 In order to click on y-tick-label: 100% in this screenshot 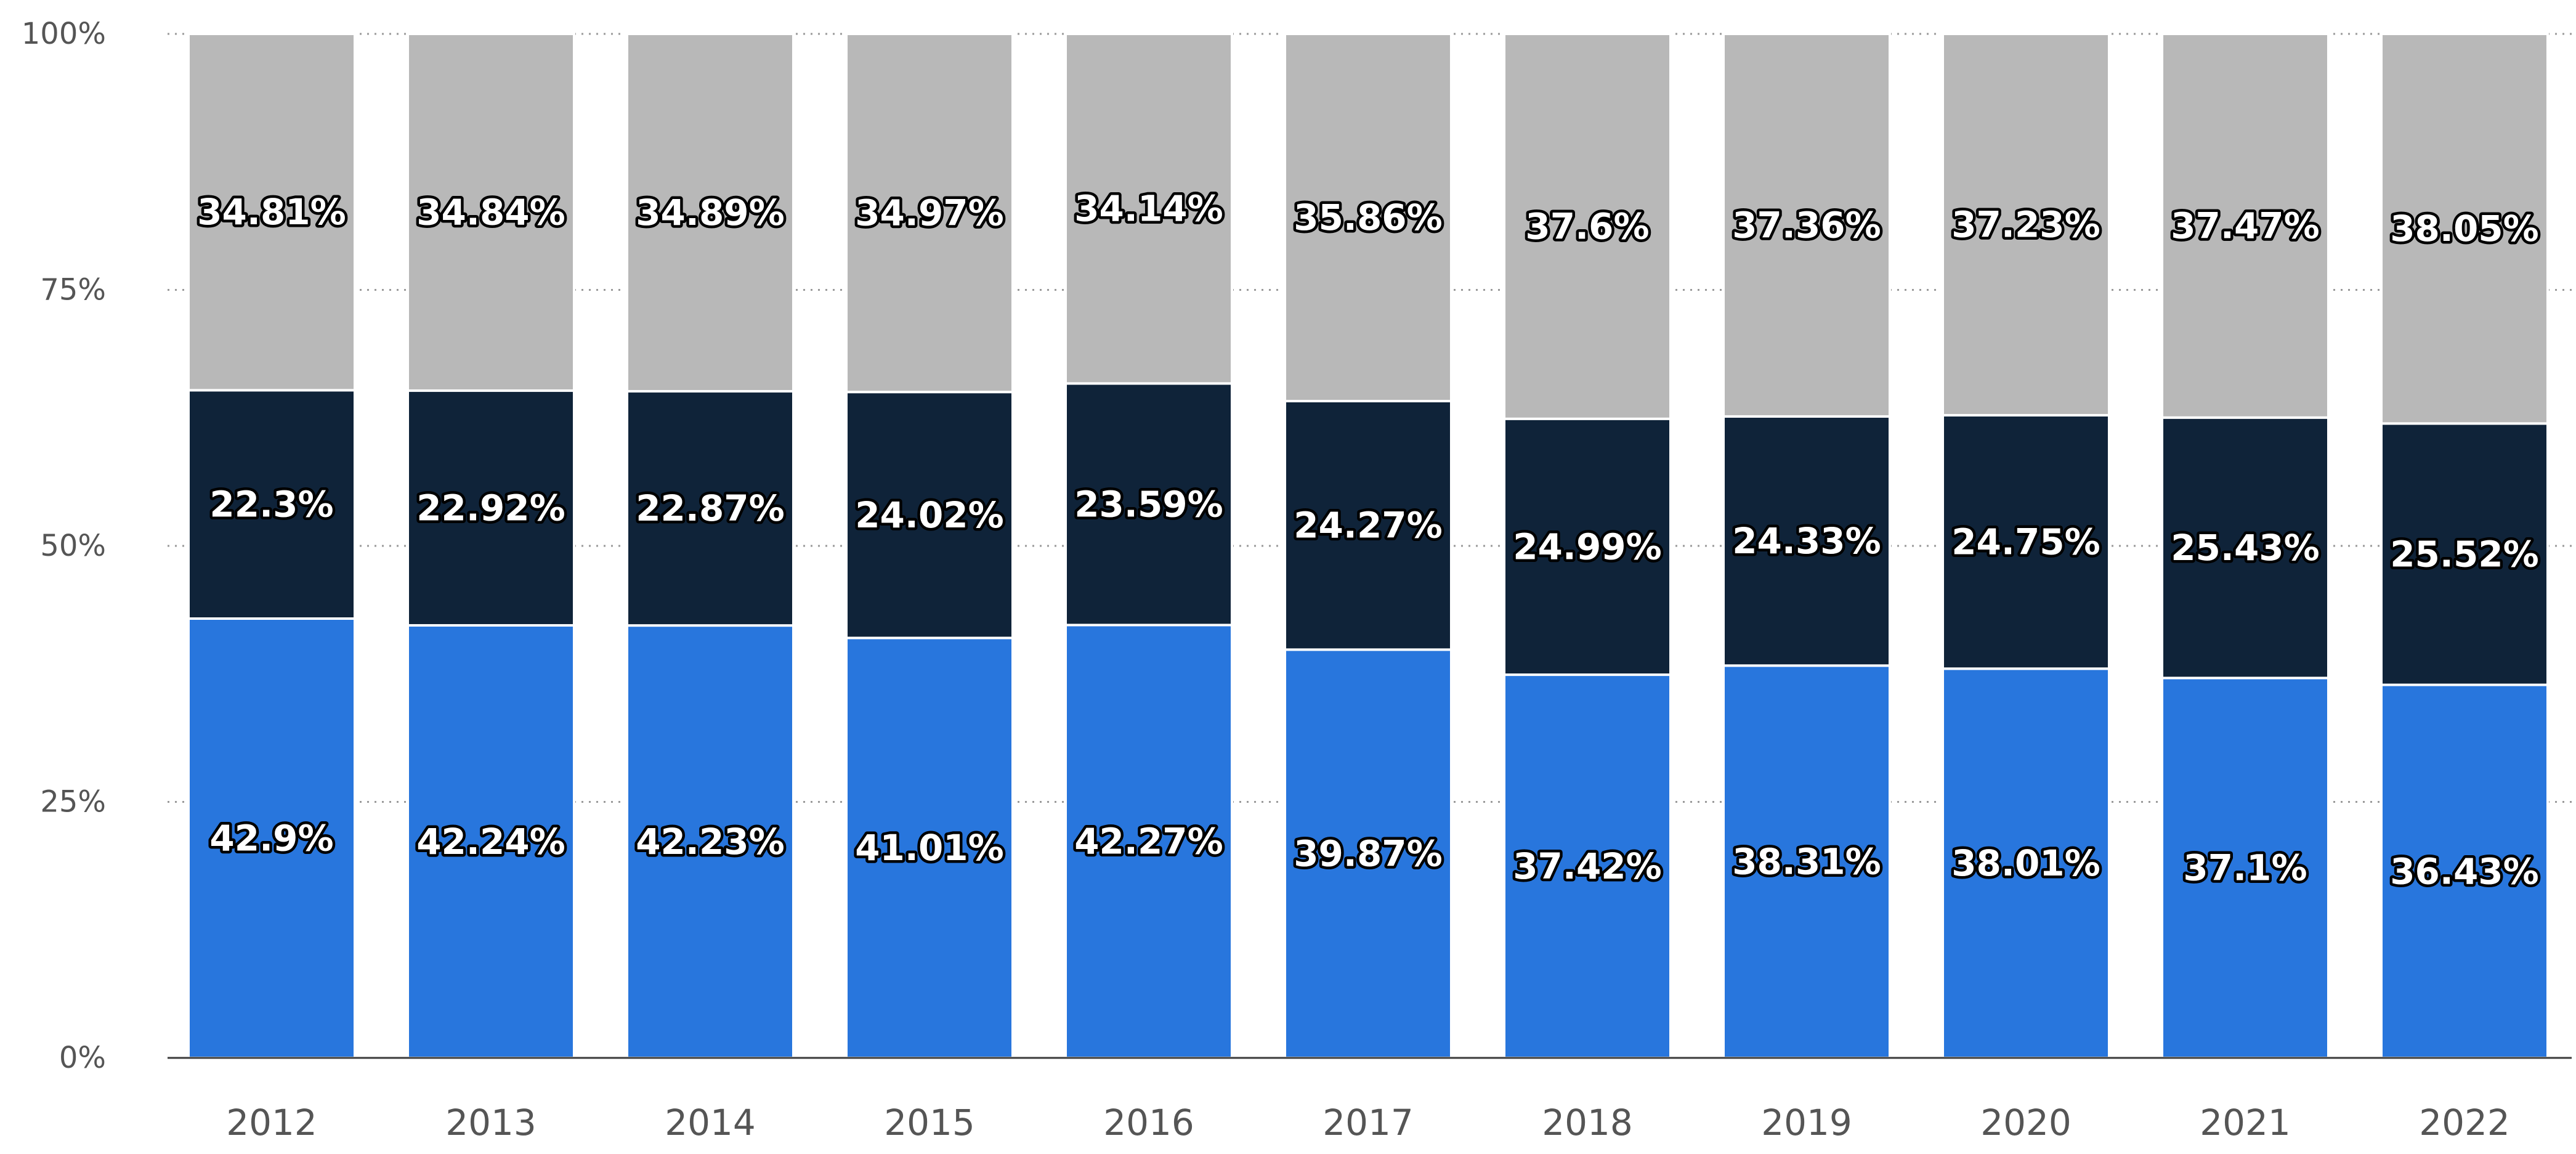, I will do `click(64, 34)`.